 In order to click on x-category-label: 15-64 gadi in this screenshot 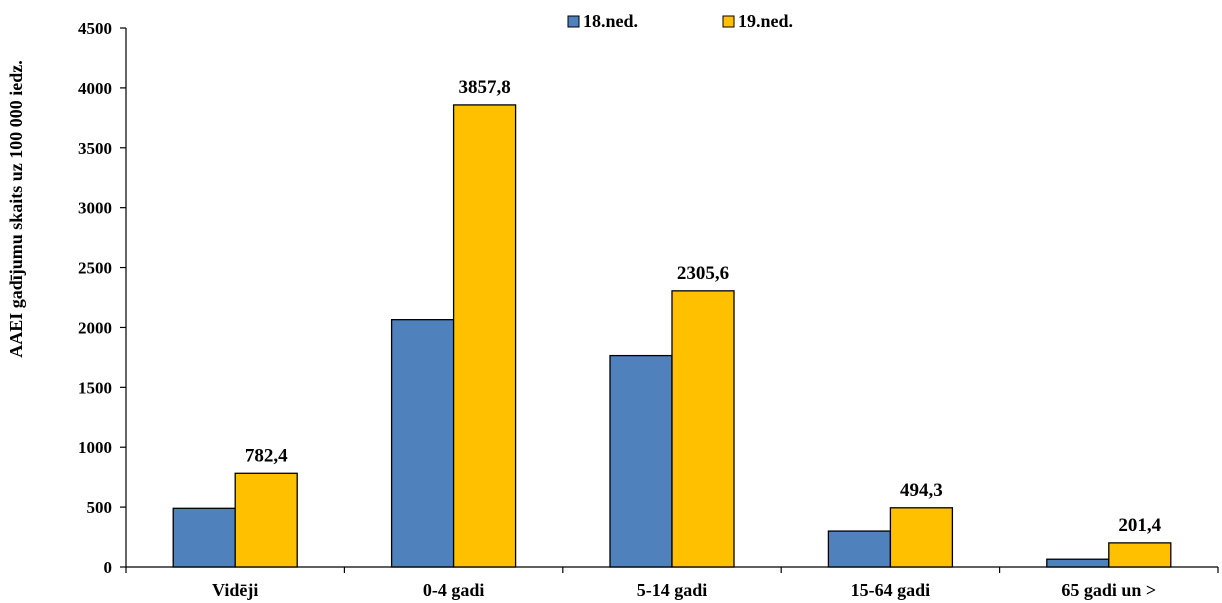, I will do `click(891, 590)`.